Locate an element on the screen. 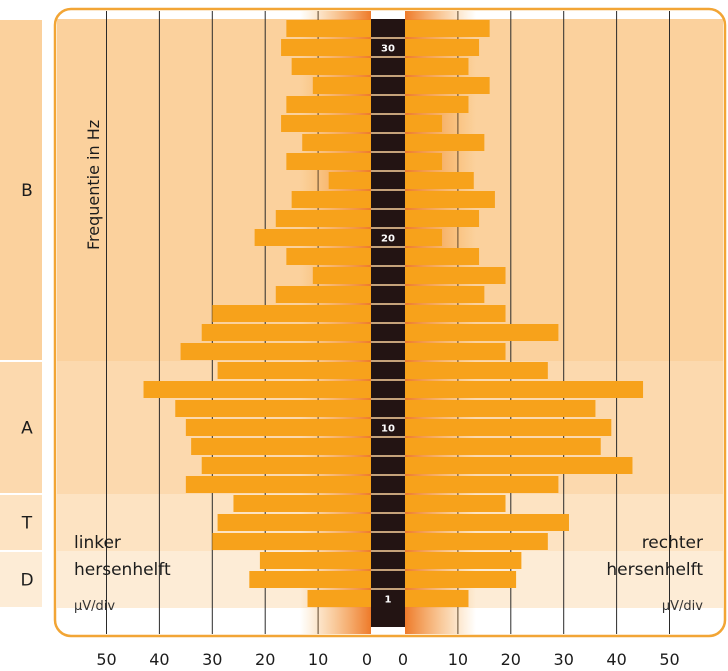  bar-right-12hz is located at coordinates (524, 389).